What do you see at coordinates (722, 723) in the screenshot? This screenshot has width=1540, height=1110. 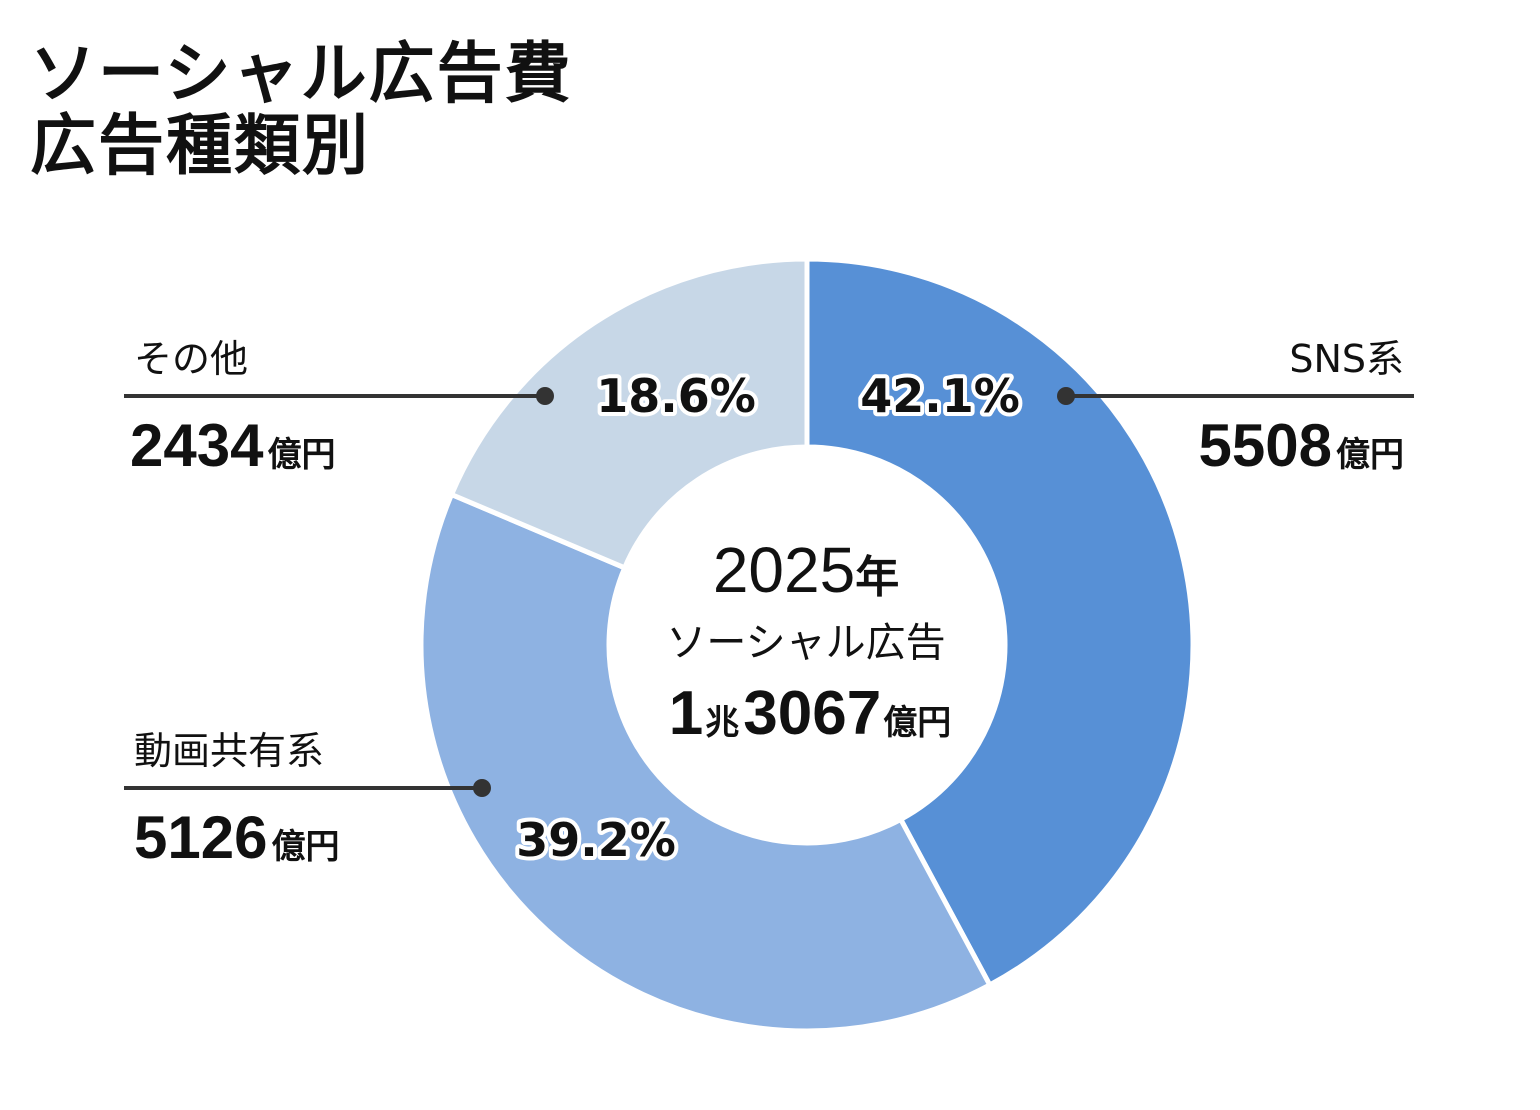 I see `center-total-unit1: 兆` at bounding box center [722, 723].